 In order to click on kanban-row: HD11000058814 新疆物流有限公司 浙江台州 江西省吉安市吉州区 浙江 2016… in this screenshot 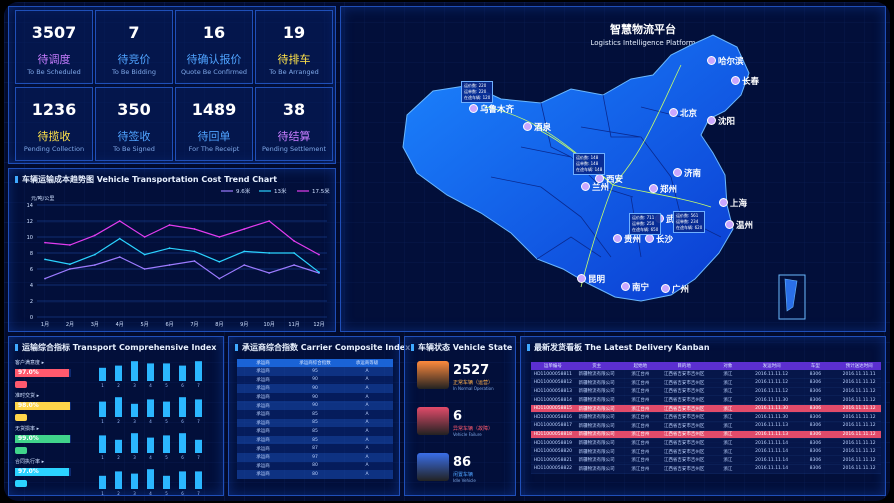, I will do `click(706, 400)`.